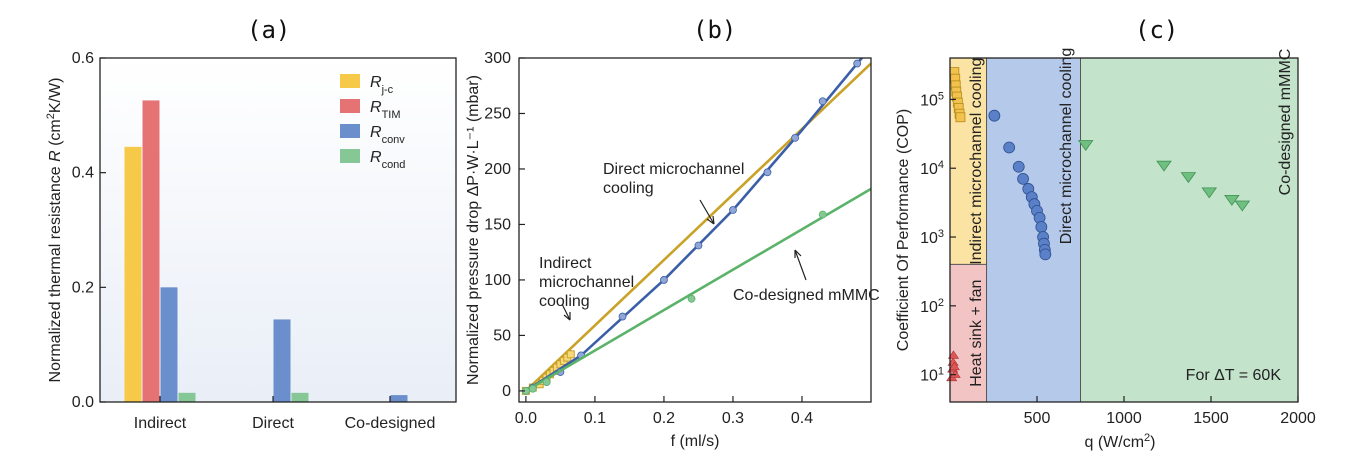  Describe the element at coordinates (268, 30) in the screenshot. I see `panel-a-letter: (a)` at that location.